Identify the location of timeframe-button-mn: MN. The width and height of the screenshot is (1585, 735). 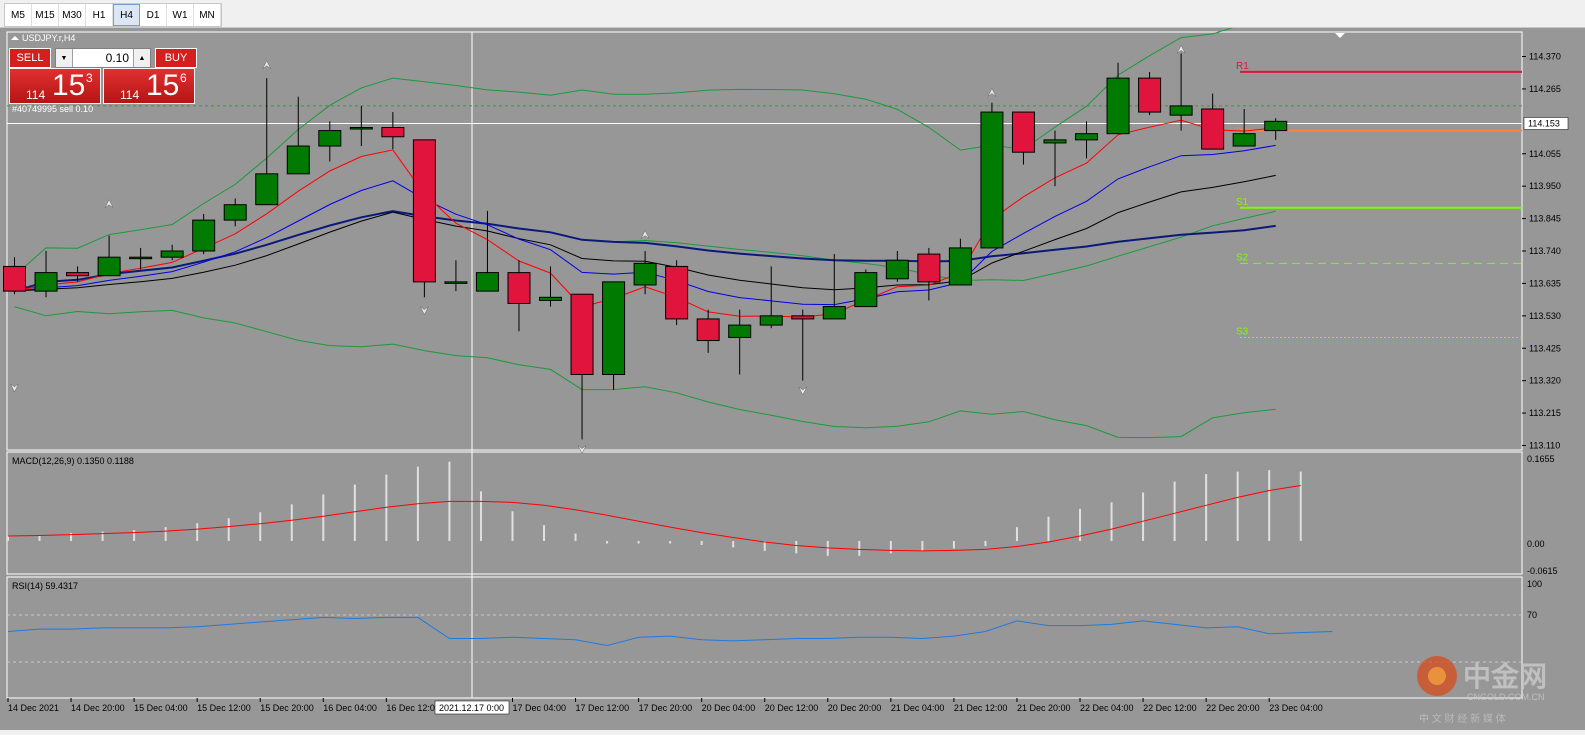
(207, 15).